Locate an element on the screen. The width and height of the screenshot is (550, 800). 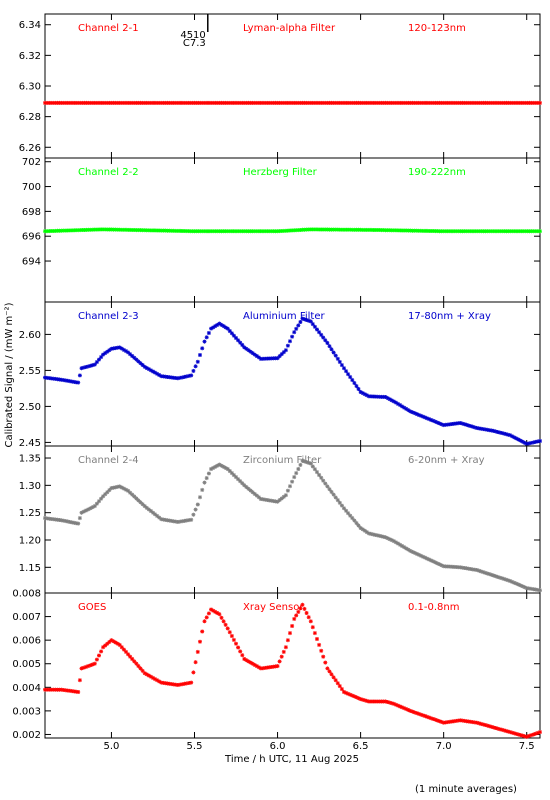
flare-marker-label: 4510 is located at coordinates (192, 35).